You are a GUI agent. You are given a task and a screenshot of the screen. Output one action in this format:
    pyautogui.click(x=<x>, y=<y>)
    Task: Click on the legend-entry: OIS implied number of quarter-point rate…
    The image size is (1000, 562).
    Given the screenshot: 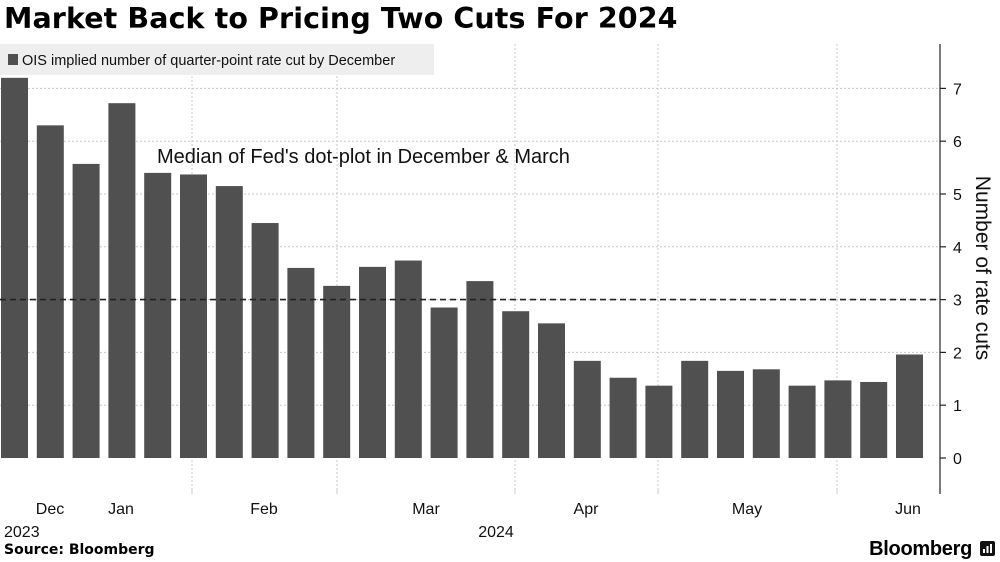 What is the action you would take?
    pyautogui.click(x=208, y=61)
    